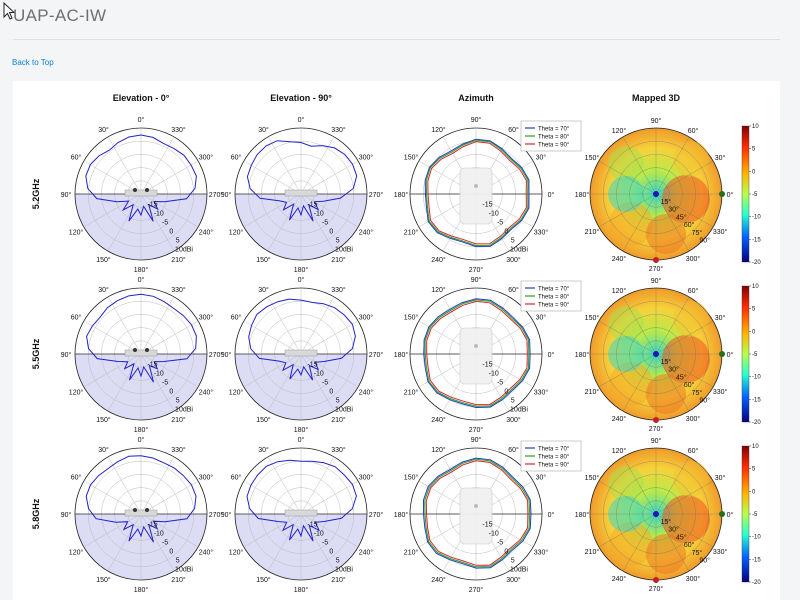 The width and height of the screenshot is (800, 600). Describe the element at coordinates (665, 362) in the screenshot. I see `radial-tick-label: 15°` at that location.